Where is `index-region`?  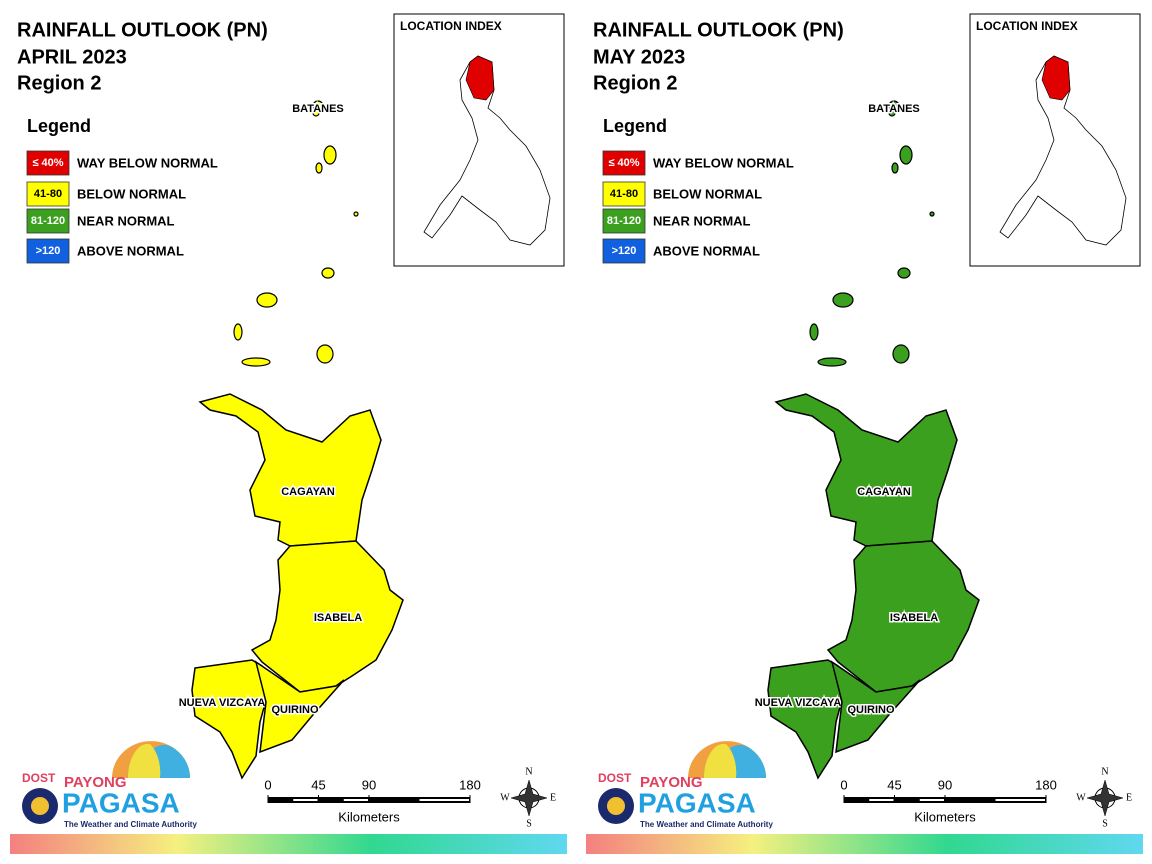 index-region is located at coordinates (1056, 78).